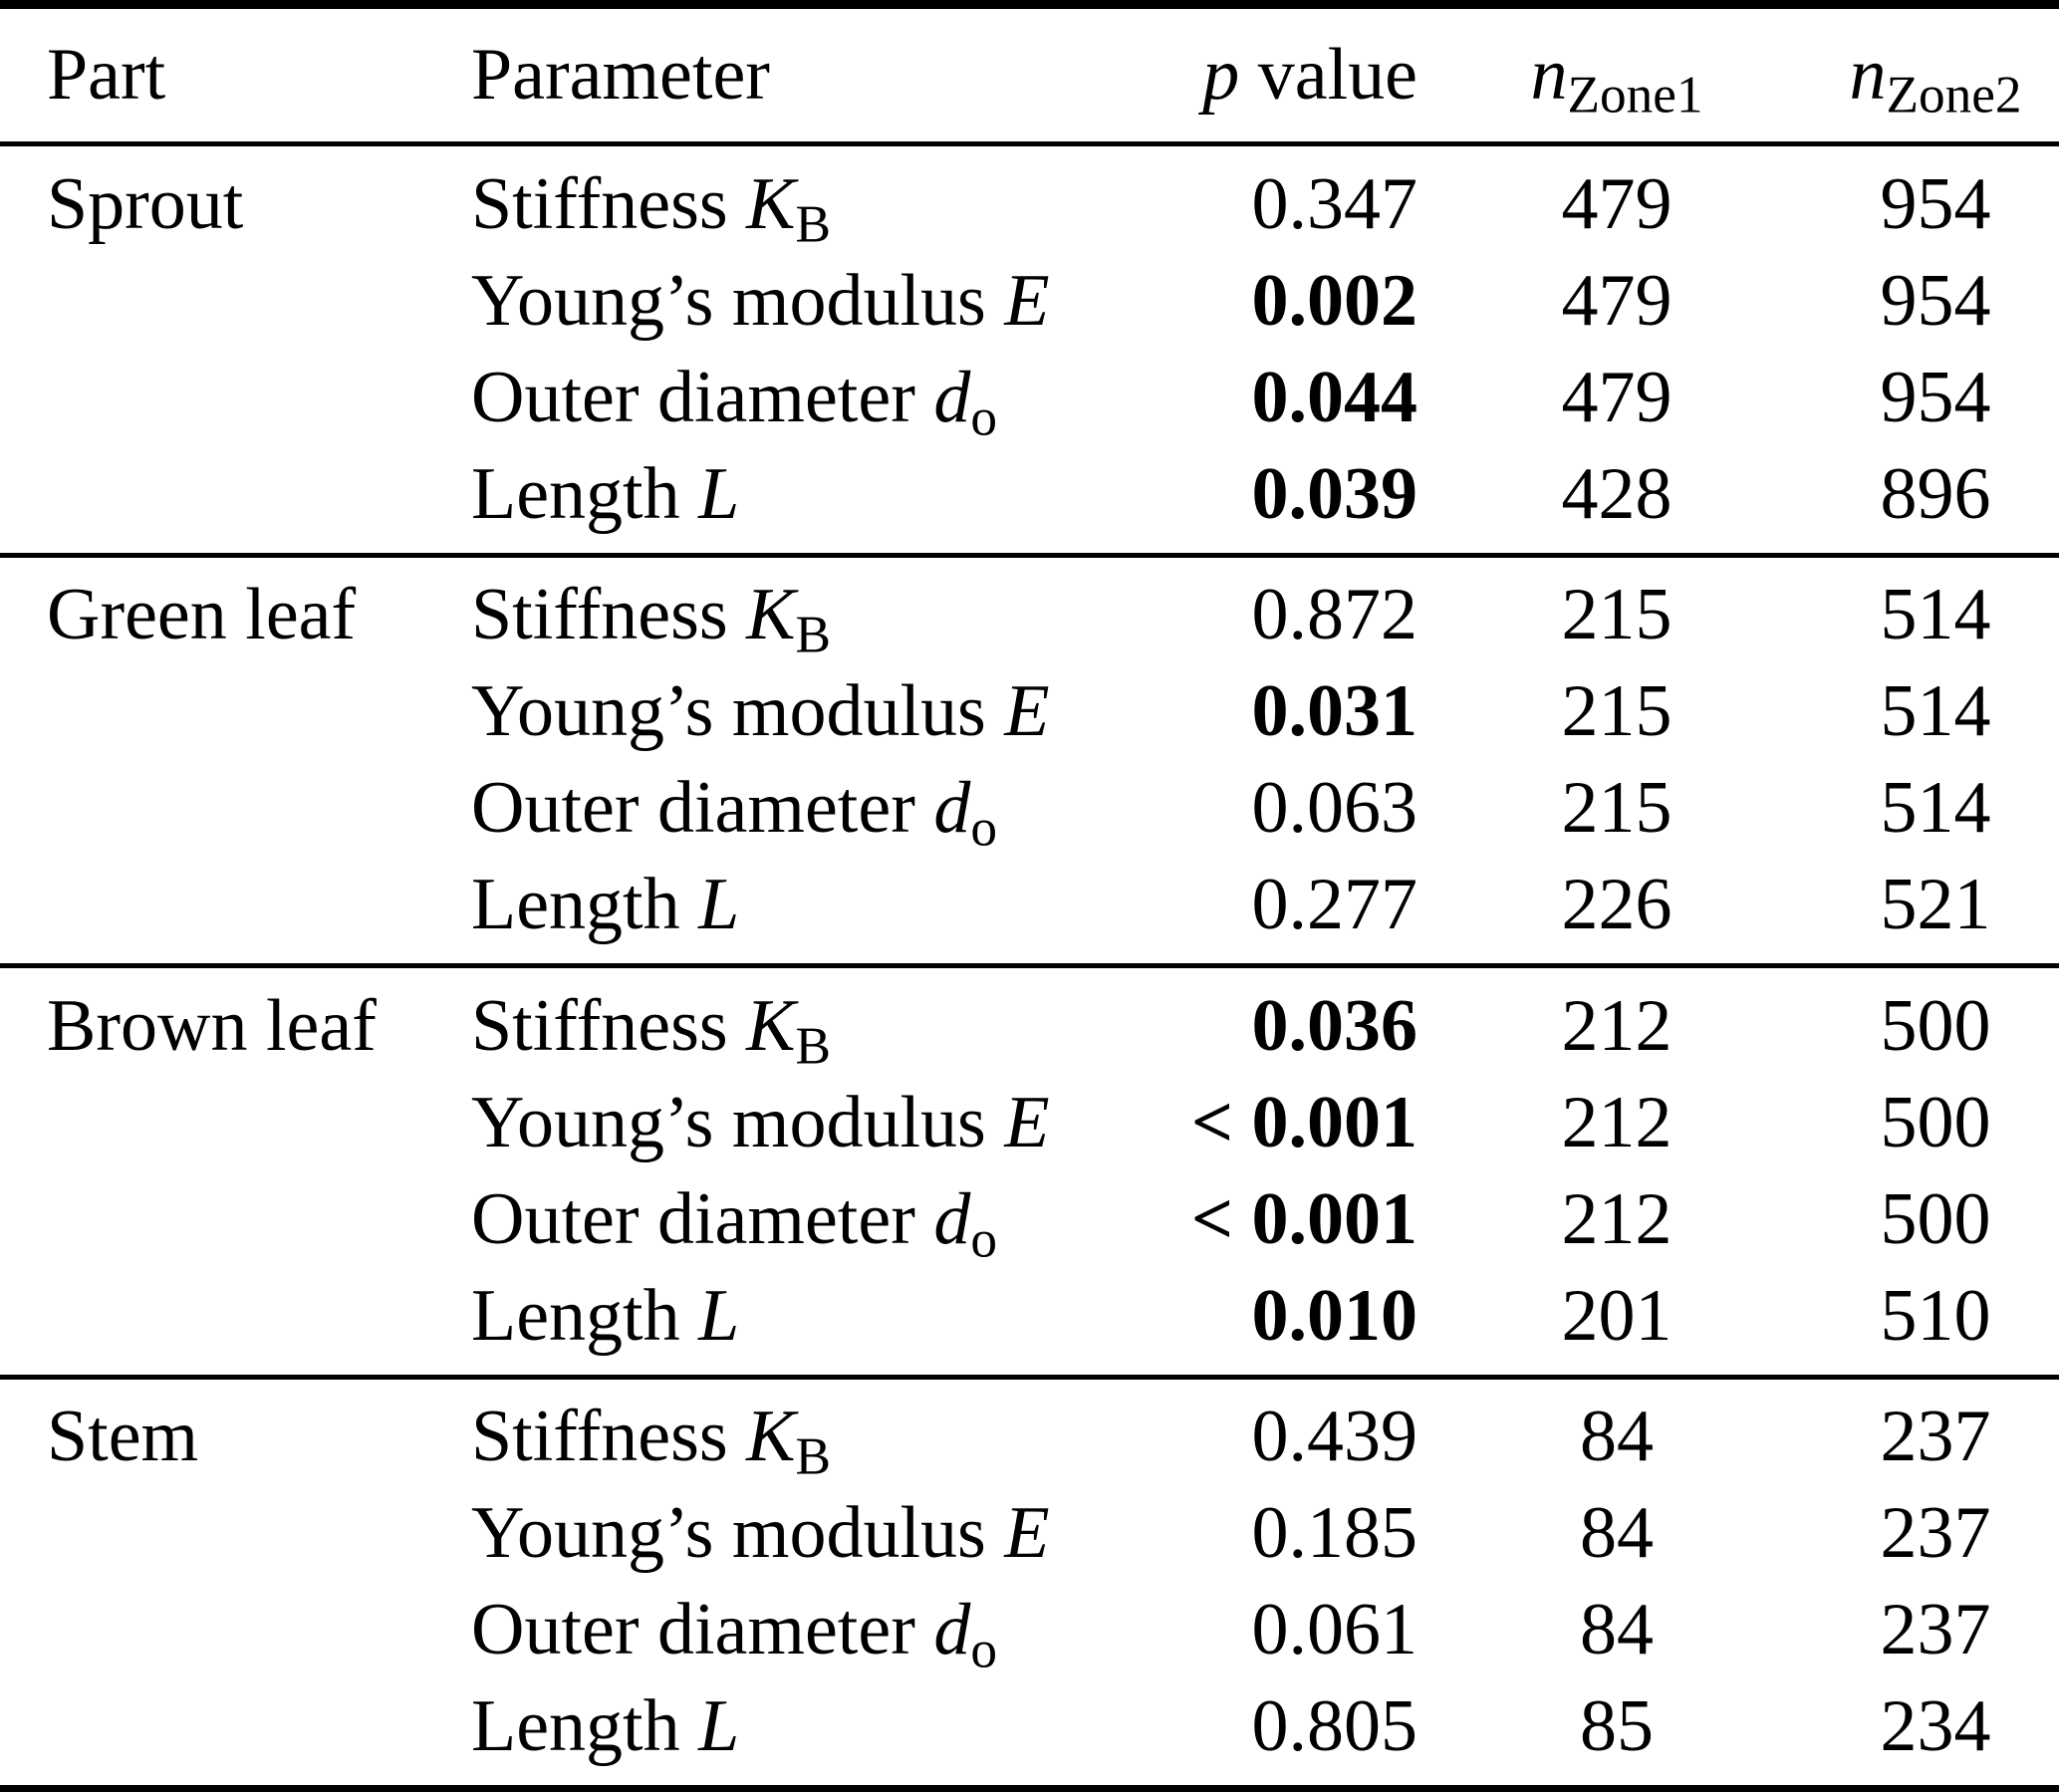 Image resolution: width=2059 pixels, height=1792 pixels. Describe the element at coordinates (1029, 1438) in the screenshot. I see `table-row: Stem Stiffness KB 0.439 84 237` at that location.